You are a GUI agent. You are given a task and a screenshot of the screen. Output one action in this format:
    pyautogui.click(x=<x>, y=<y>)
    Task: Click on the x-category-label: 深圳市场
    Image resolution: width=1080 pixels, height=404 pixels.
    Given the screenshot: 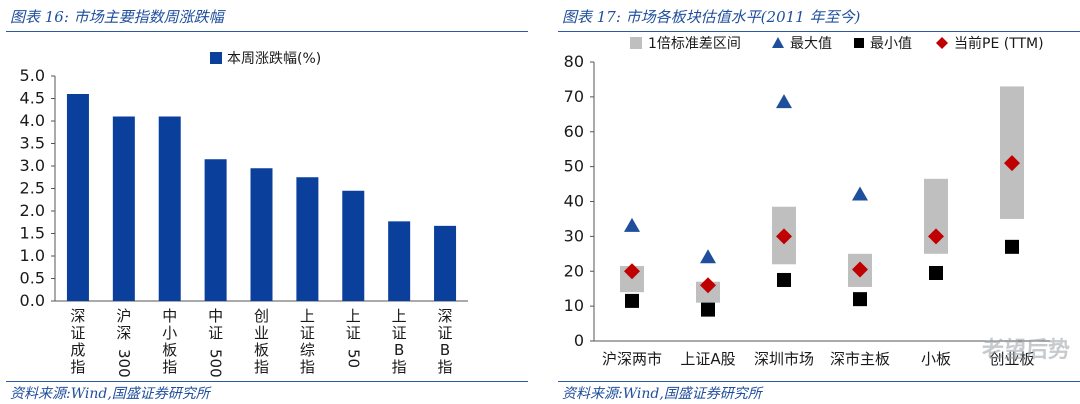 What is the action you would take?
    pyautogui.click(x=784, y=359)
    